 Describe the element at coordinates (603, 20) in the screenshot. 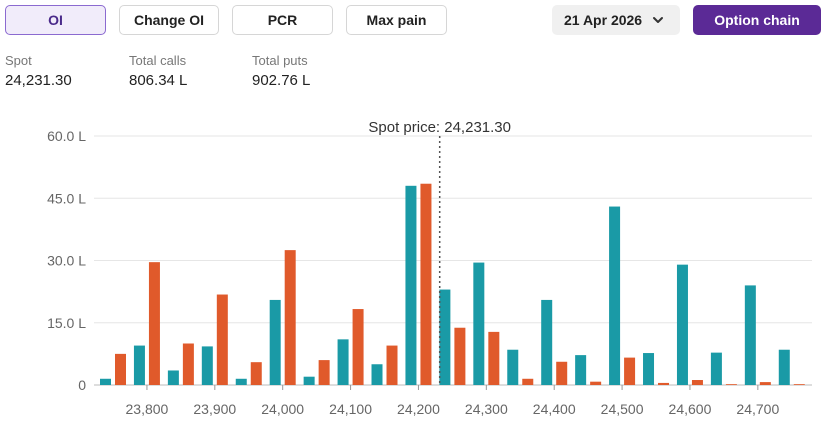

I see `expiry-date-value: 21 Apr 2026` at that location.